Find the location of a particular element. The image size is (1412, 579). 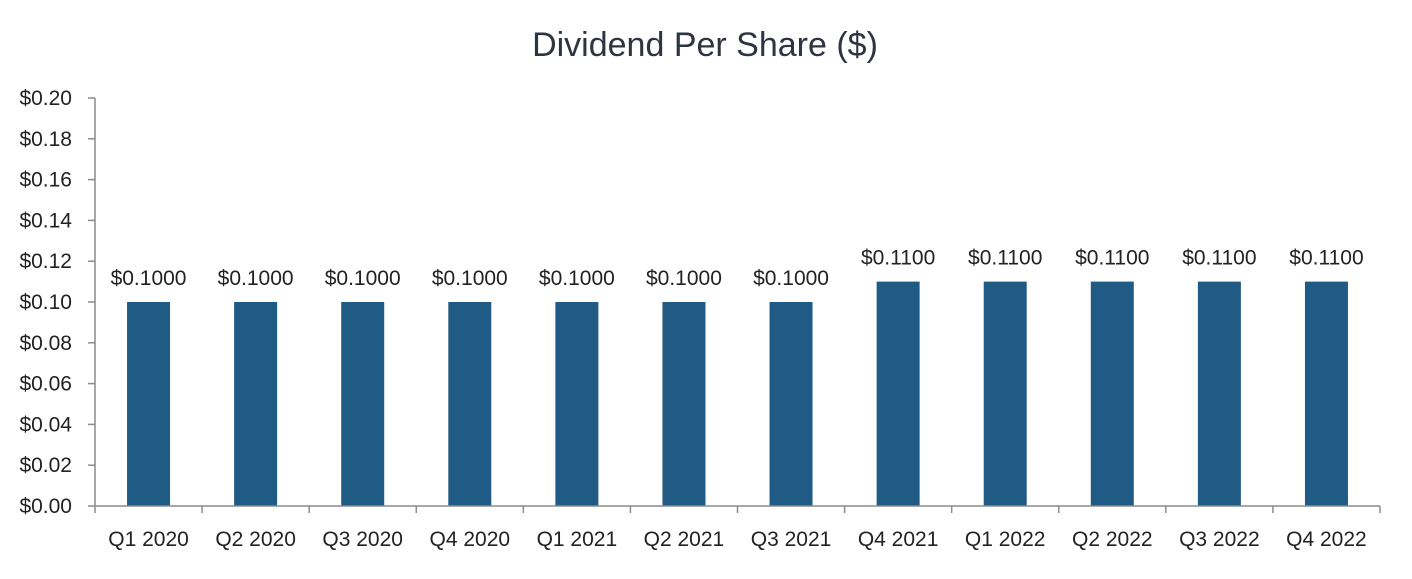

x-tick-label: Q3 2021 is located at coordinates (791, 539).